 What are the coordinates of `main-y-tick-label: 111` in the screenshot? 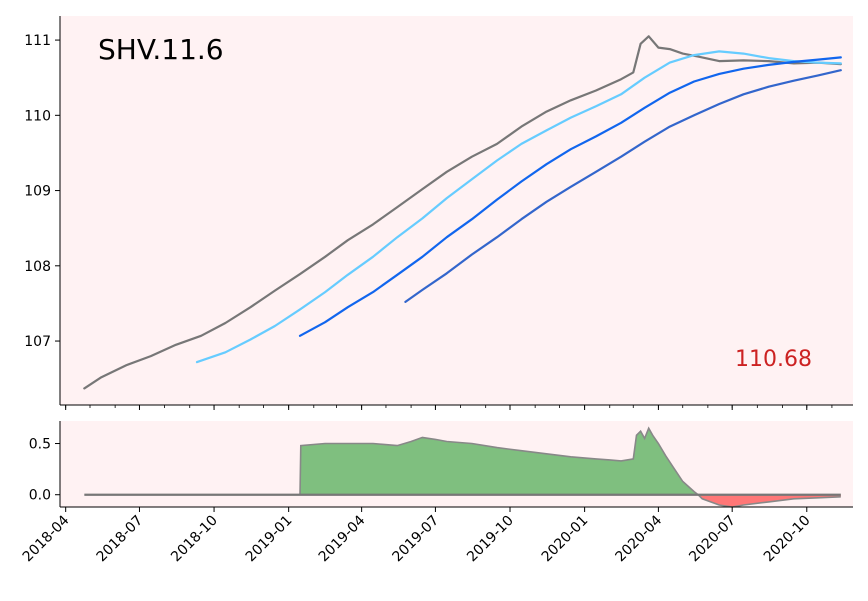 It's located at (37, 41).